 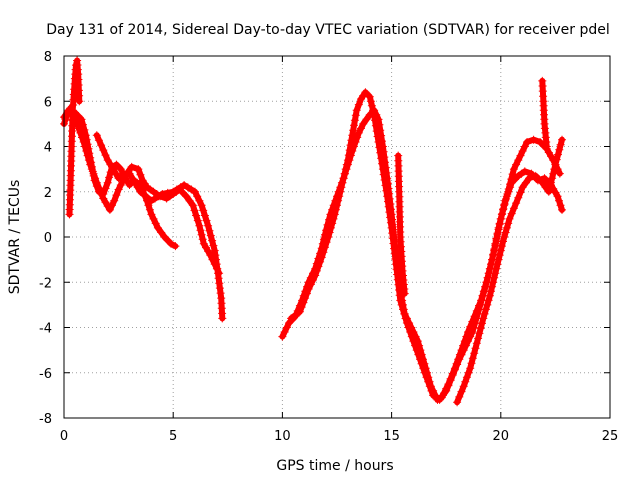 I want to click on x-tick-label: 15, so click(x=391, y=436).